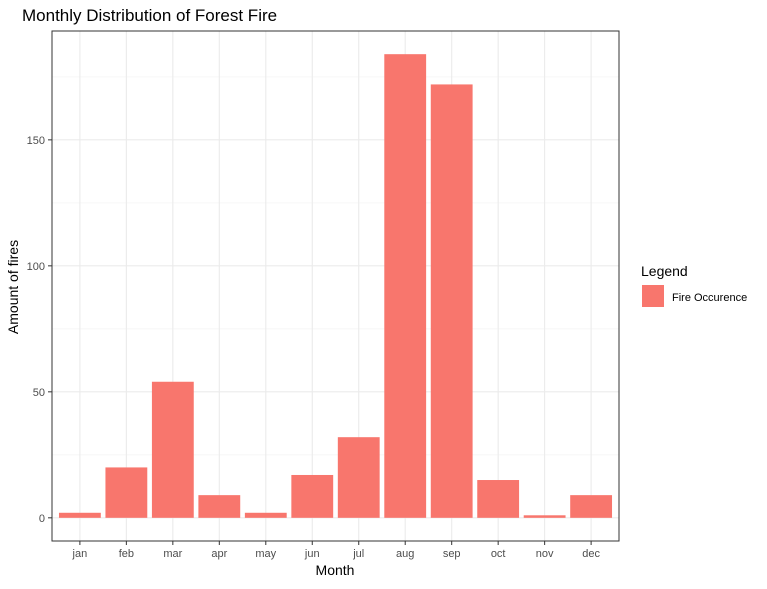 This screenshot has width=767, height=589. I want to click on y-axis-ticks: 0 50 100 150, so click(39, 330).